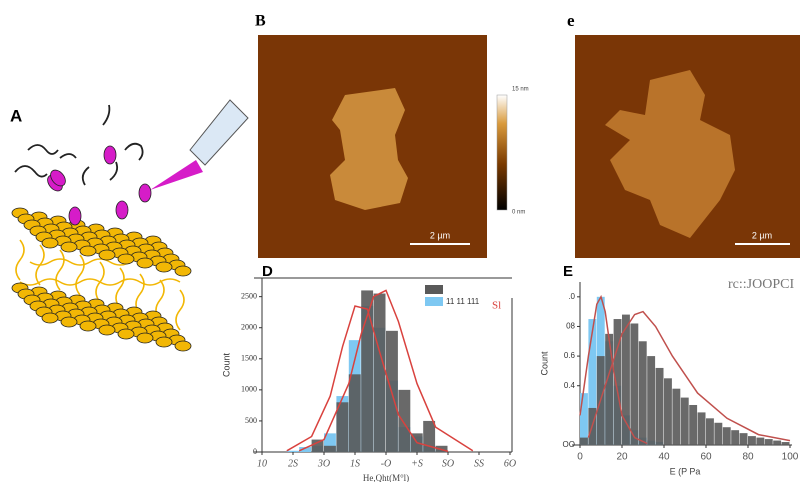 Image resolution: width=803 pixels, height=487 pixels. What do you see at coordinates (249, 327) in the screenshot?
I see `y-tick-label: 2000` at bounding box center [249, 327].